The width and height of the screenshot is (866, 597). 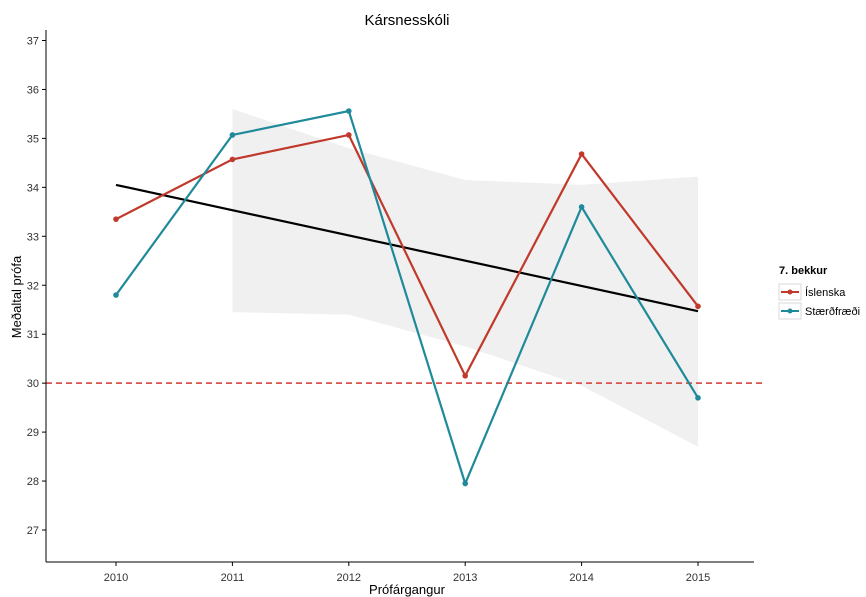 What do you see at coordinates (116, 578) in the screenshot?
I see `x-tick-label: 2010` at bounding box center [116, 578].